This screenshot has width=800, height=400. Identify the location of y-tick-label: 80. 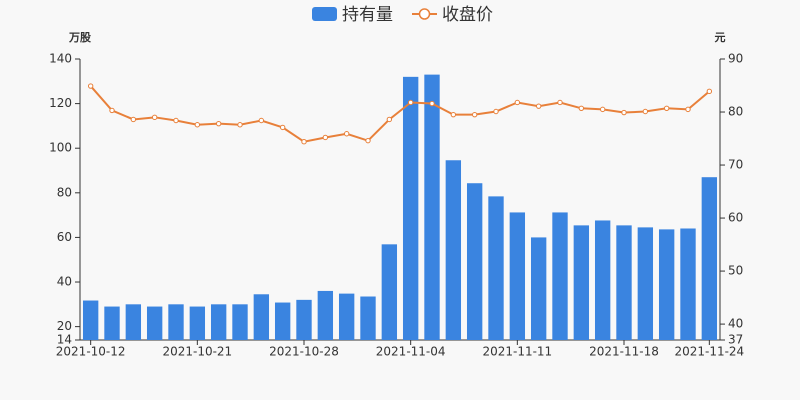
(64, 192).